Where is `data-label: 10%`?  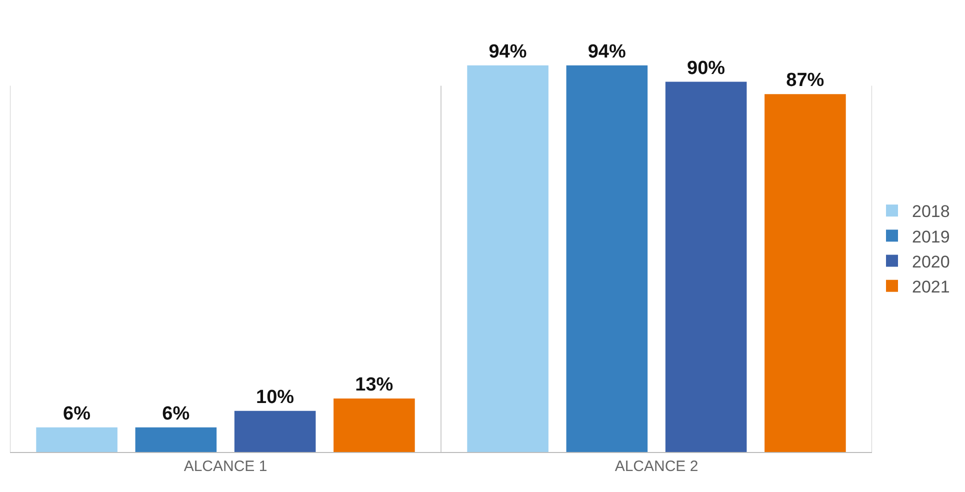 data-label: 10% is located at coordinates (275, 397).